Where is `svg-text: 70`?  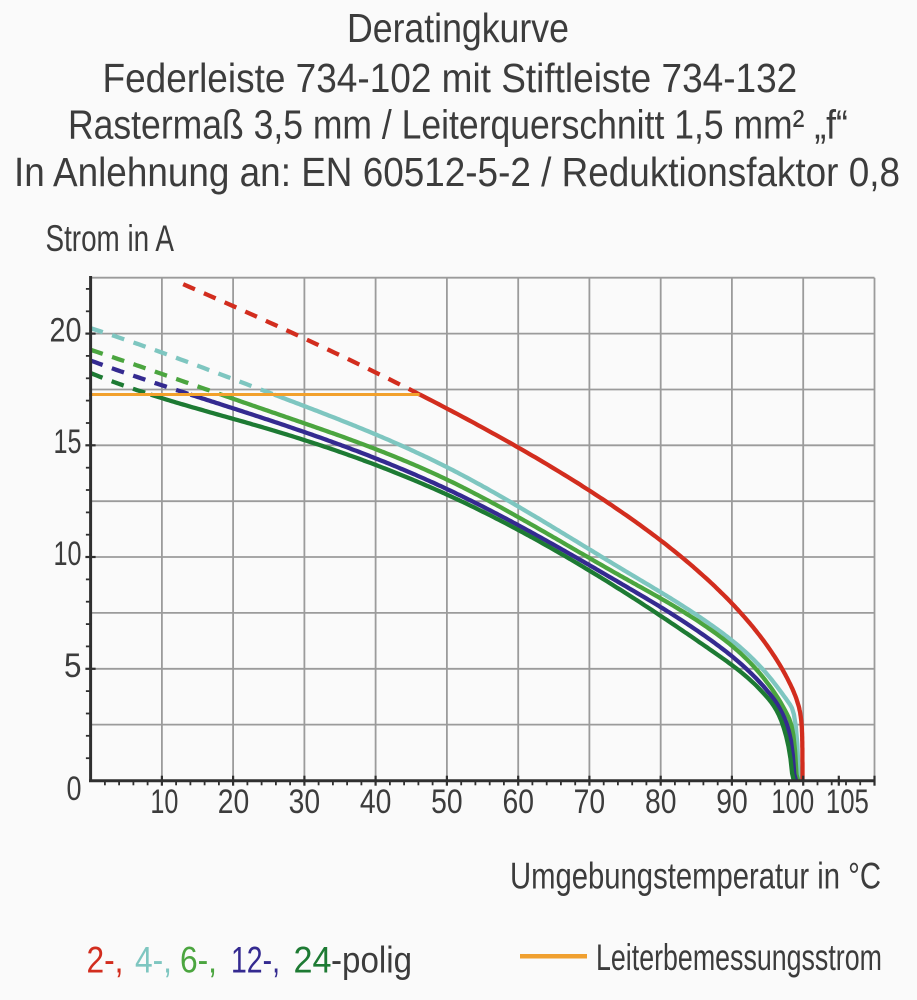
svg-text: 70 is located at coordinates (589, 801).